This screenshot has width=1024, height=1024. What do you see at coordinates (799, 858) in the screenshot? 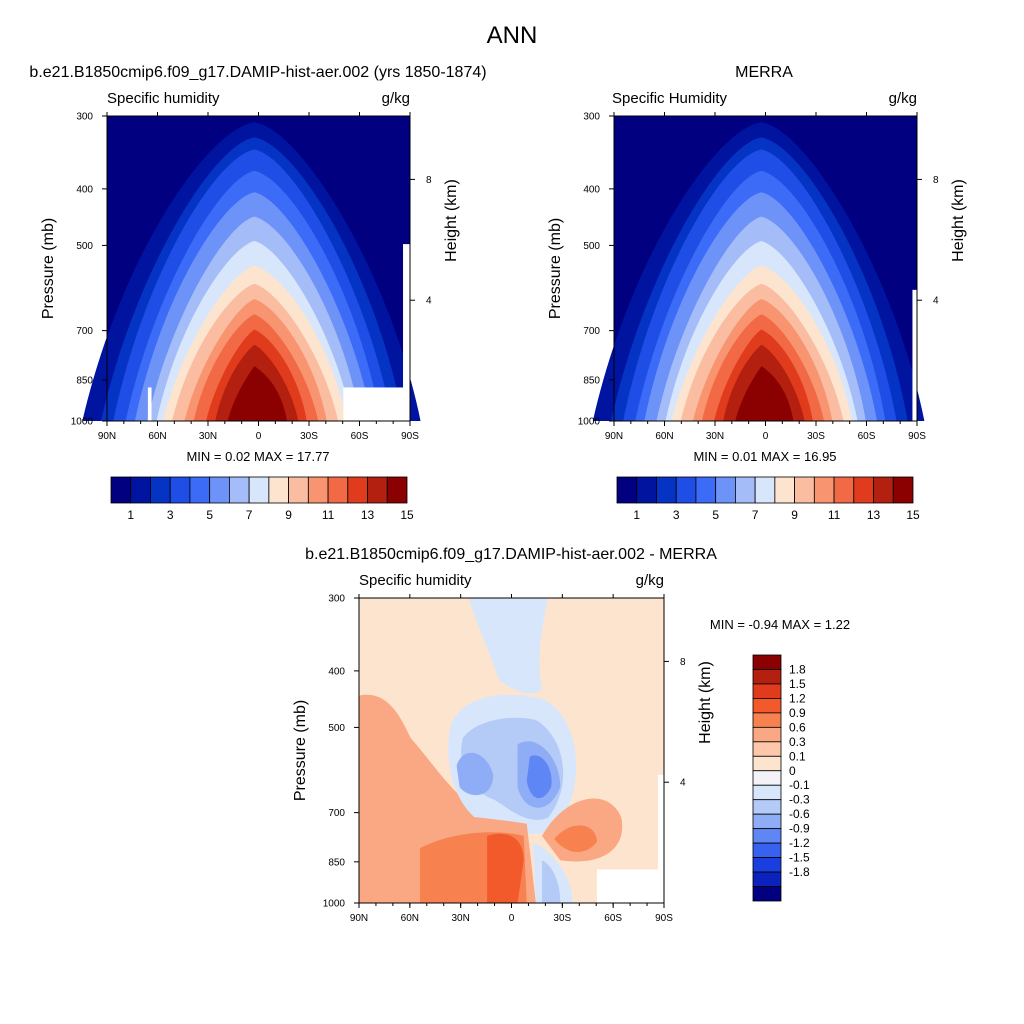
I see `colorbar-label: -1.5` at bounding box center [799, 858].